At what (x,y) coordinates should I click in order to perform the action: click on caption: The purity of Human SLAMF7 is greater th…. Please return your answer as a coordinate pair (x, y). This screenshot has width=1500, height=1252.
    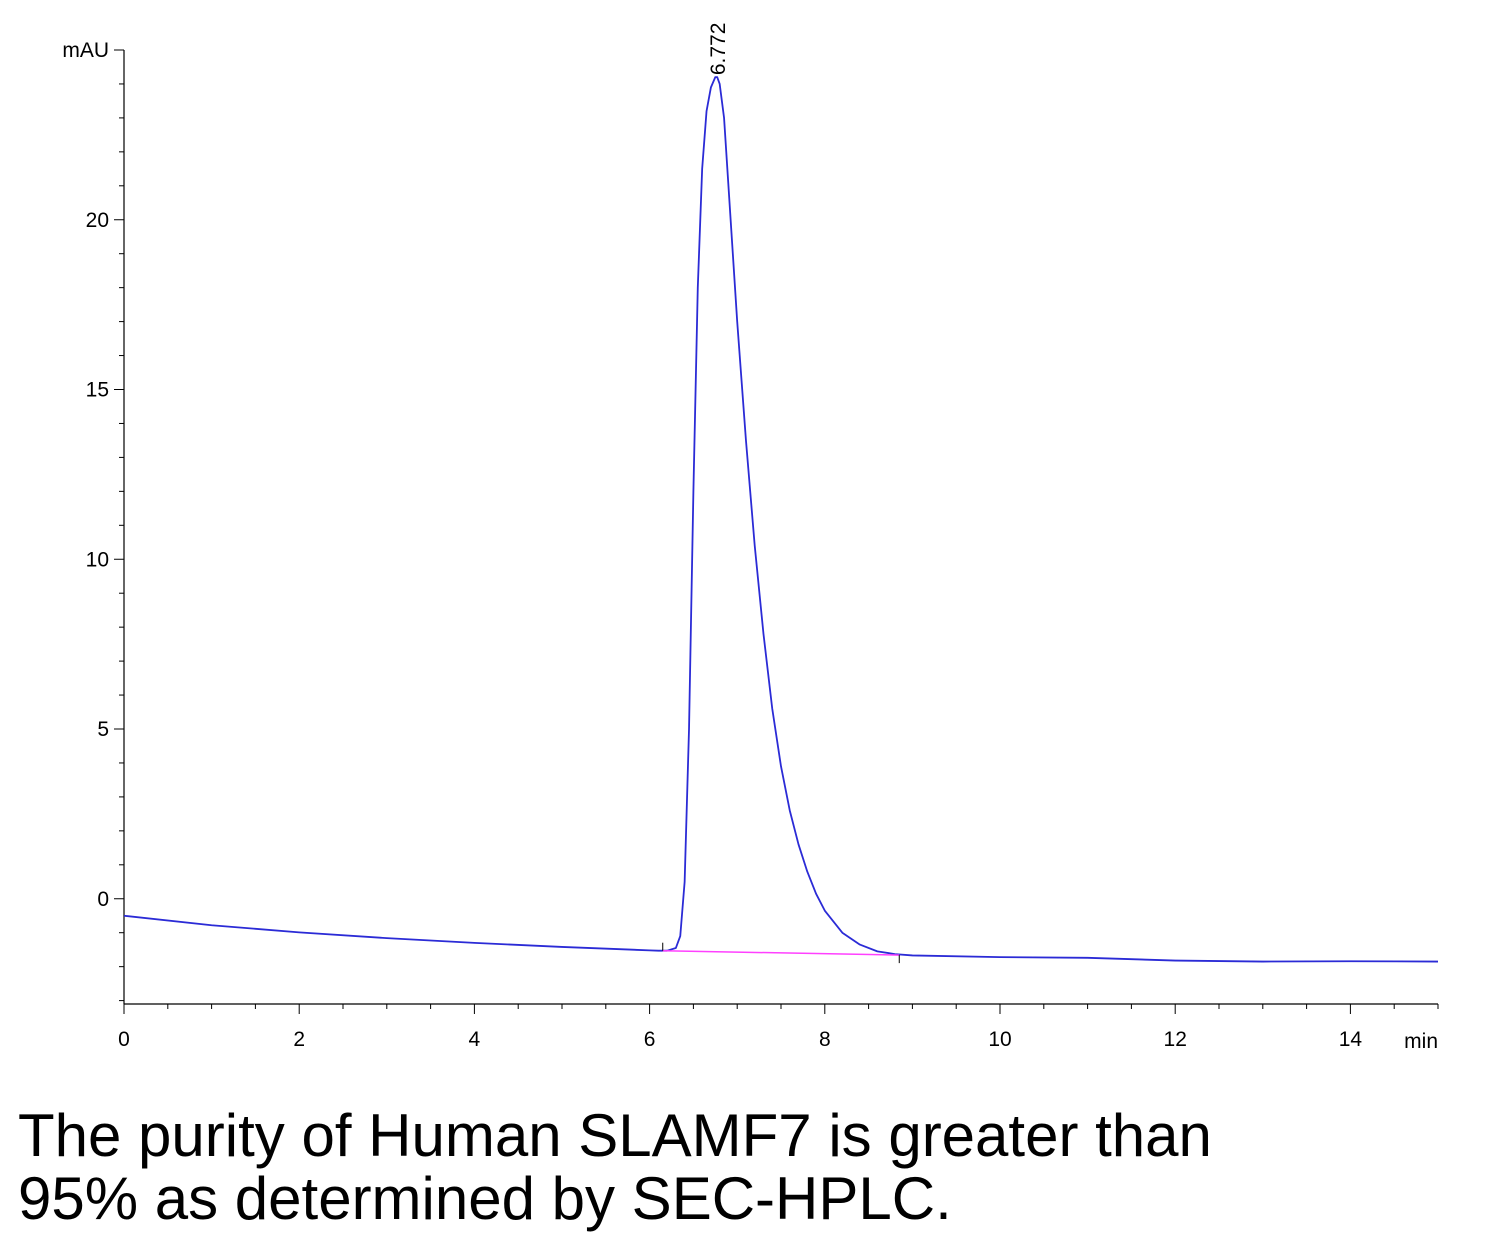
    Looking at the image, I should click on (748, 1167).